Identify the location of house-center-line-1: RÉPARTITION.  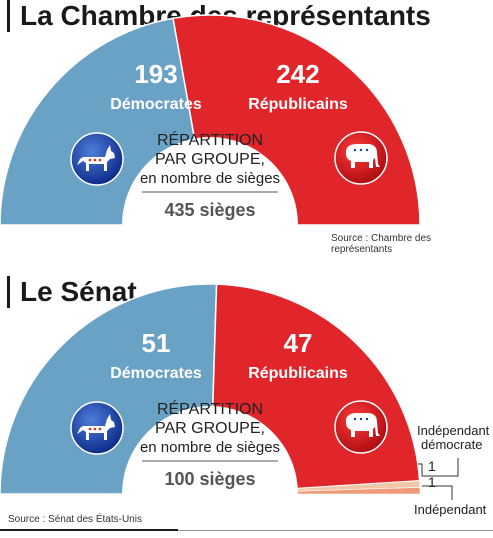
(210, 139).